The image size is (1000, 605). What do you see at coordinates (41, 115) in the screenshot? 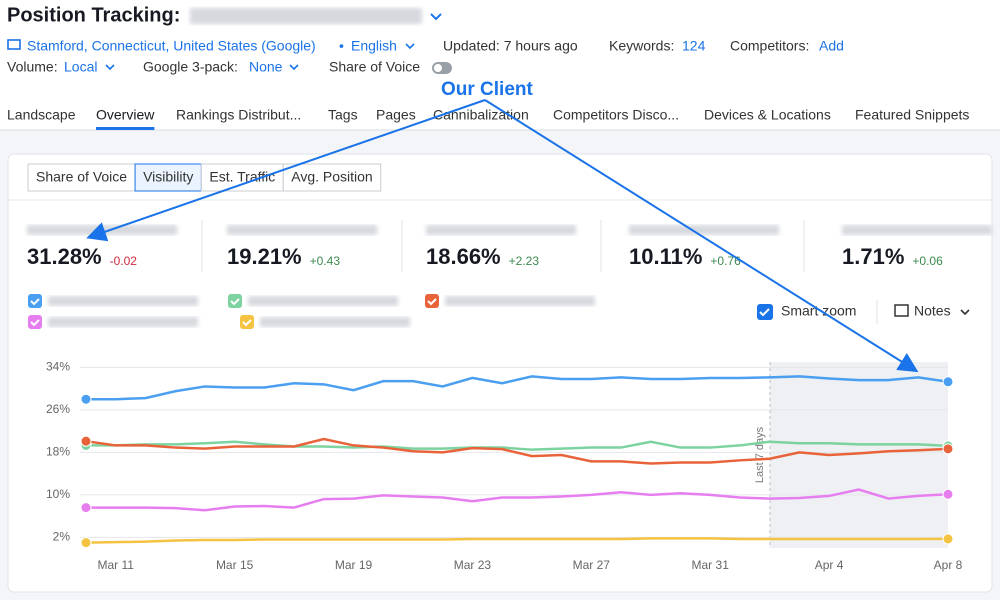
I see `tab: Landscape` at bounding box center [41, 115].